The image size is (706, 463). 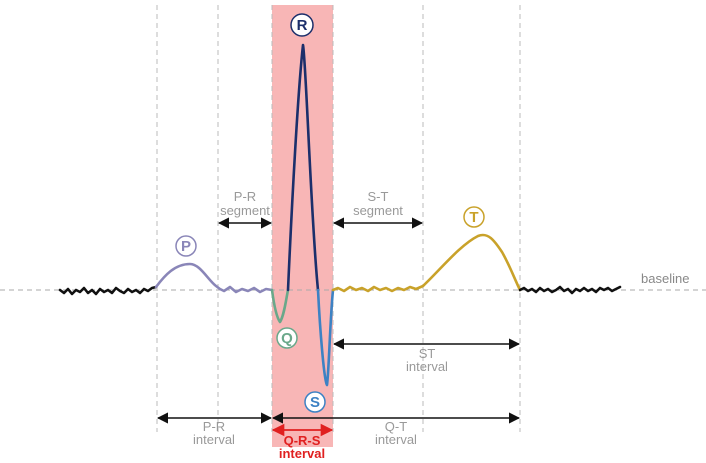 What do you see at coordinates (214, 439) in the screenshot?
I see `pr-interval-label-line2: interval` at bounding box center [214, 439].